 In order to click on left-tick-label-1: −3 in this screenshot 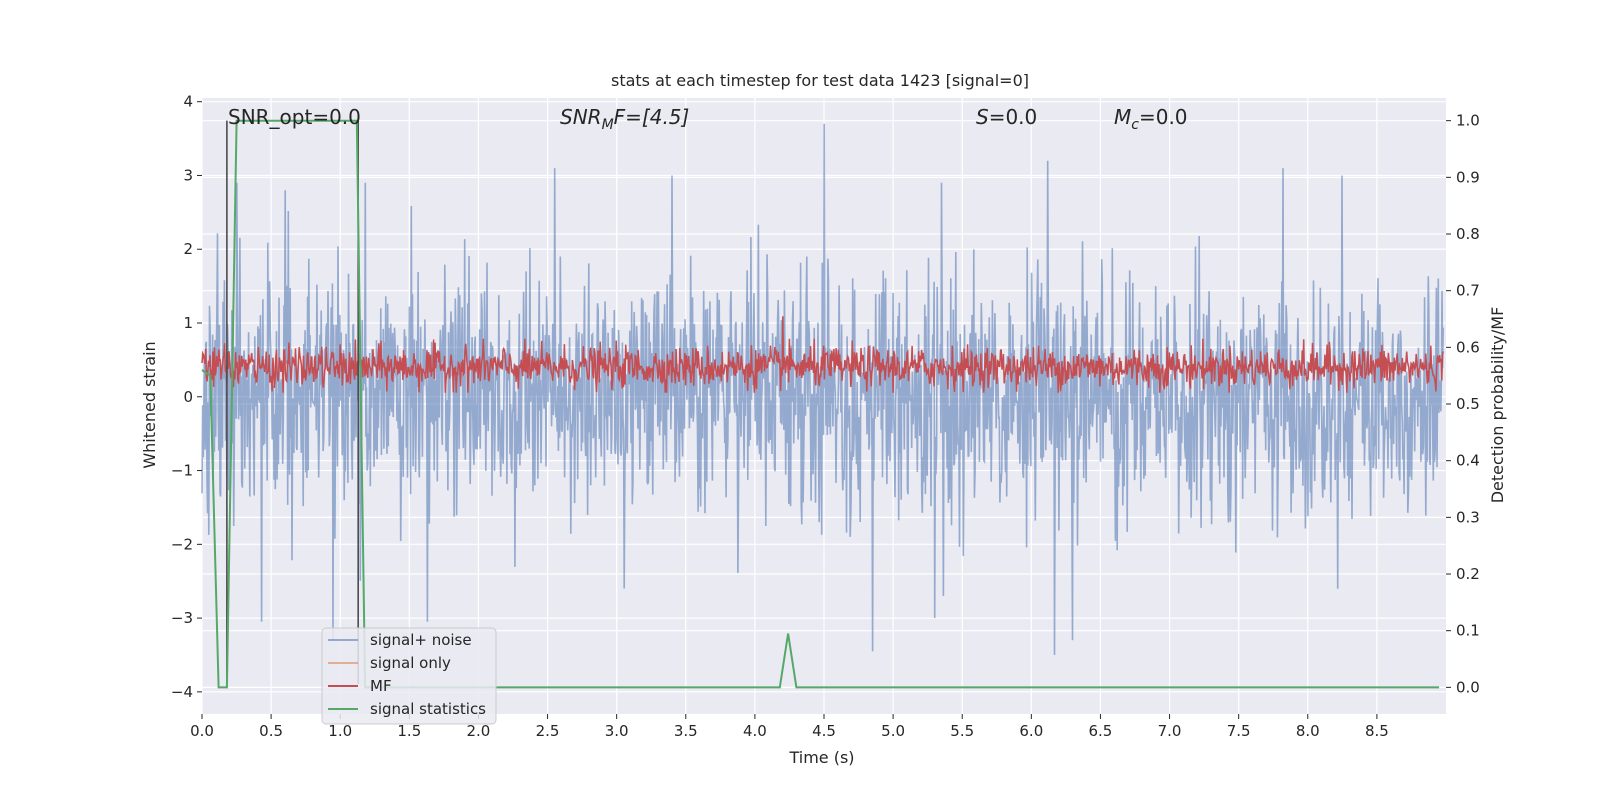, I will do `click(182, 618)`.